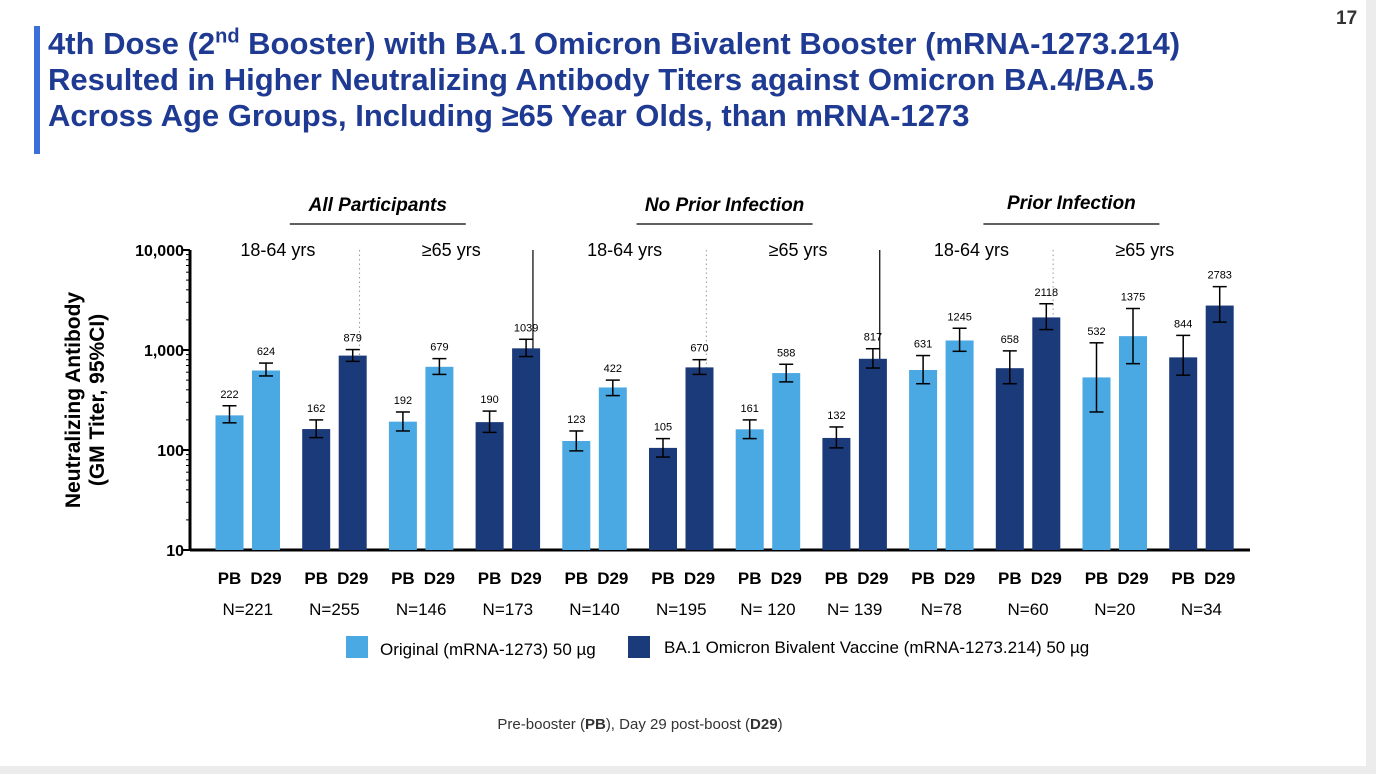 This screenshot has height=774, width=1376. Describe the element at coordinates (1219, 276) in the screenshot. I see `data-label: 2783` at that location.